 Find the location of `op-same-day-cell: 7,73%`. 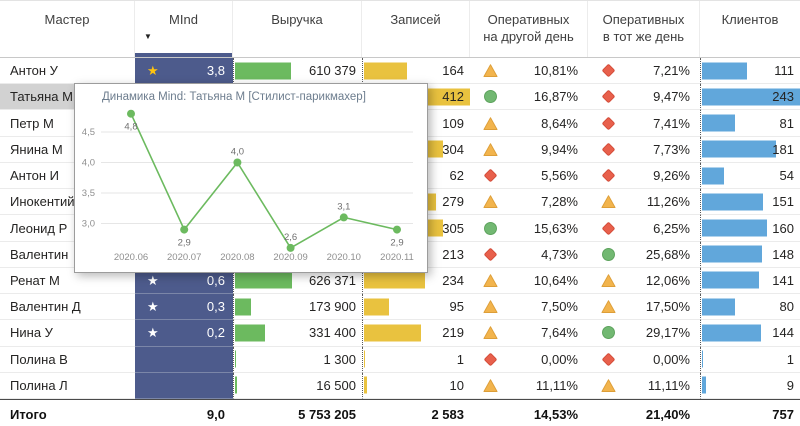

op-same-day-cell: 7,73% is located at coordinates (644, 150).